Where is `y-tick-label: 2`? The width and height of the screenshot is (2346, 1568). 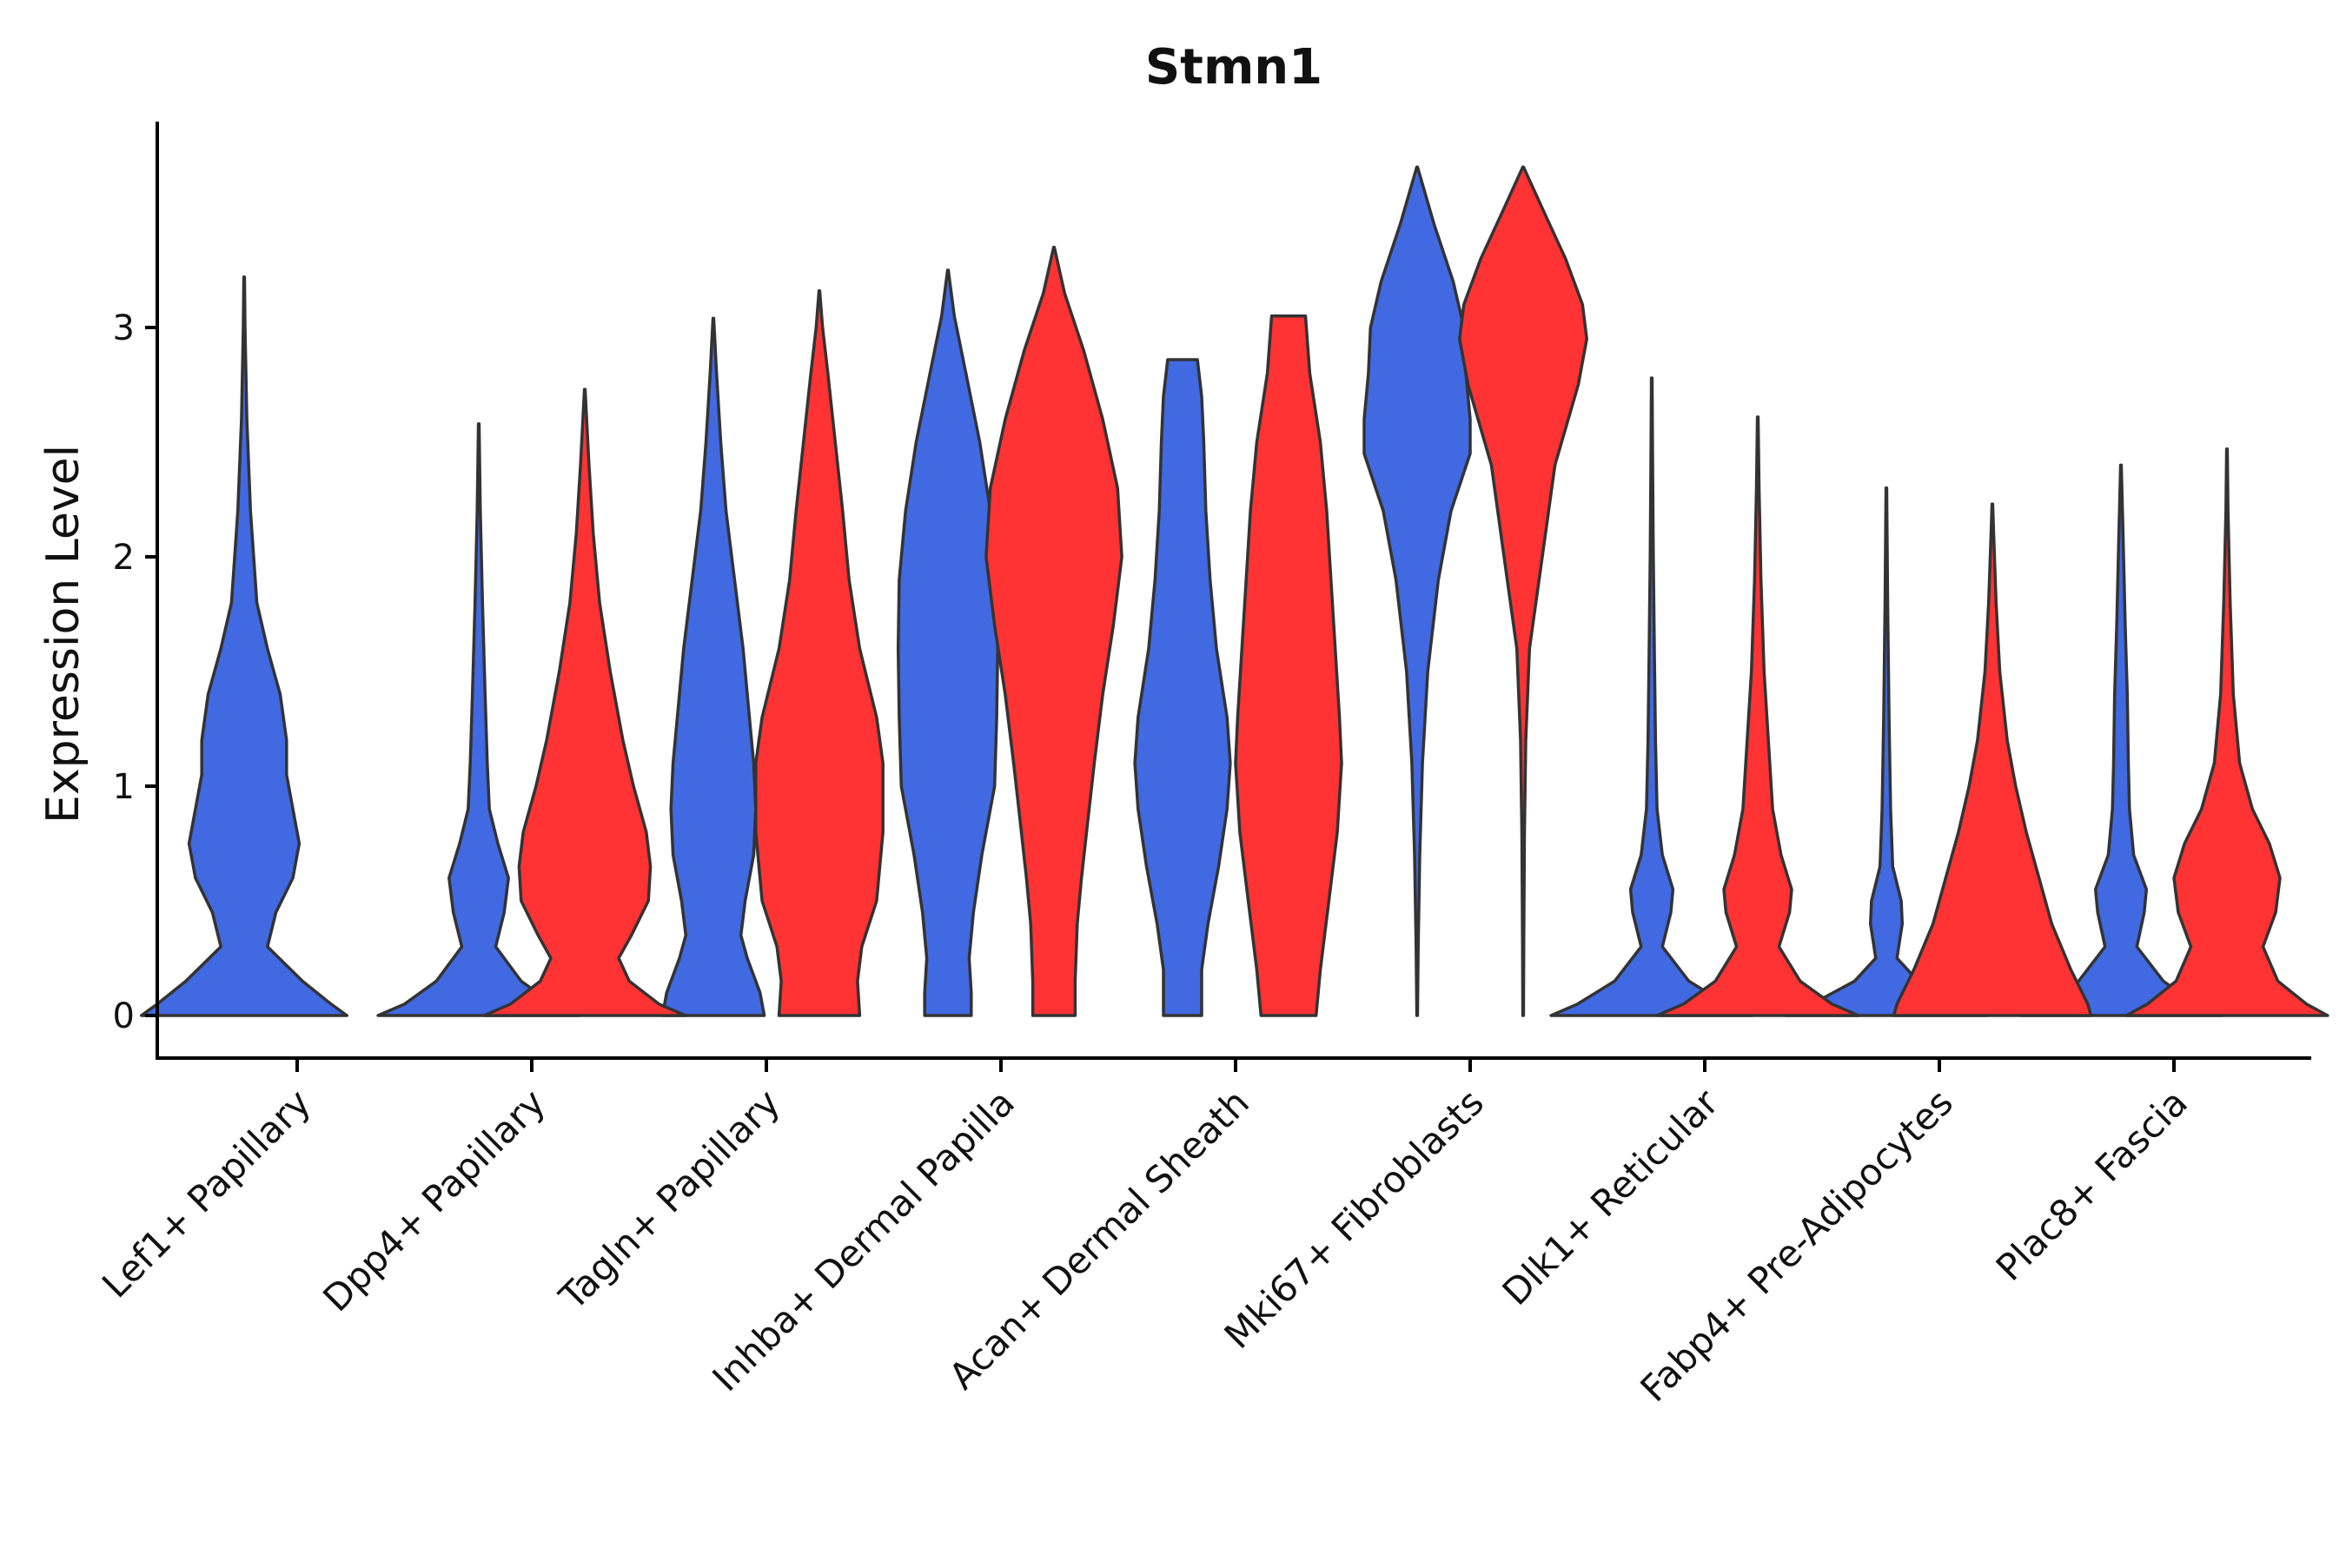
y-tick-label: 2 is located at coordinates (124, 558).